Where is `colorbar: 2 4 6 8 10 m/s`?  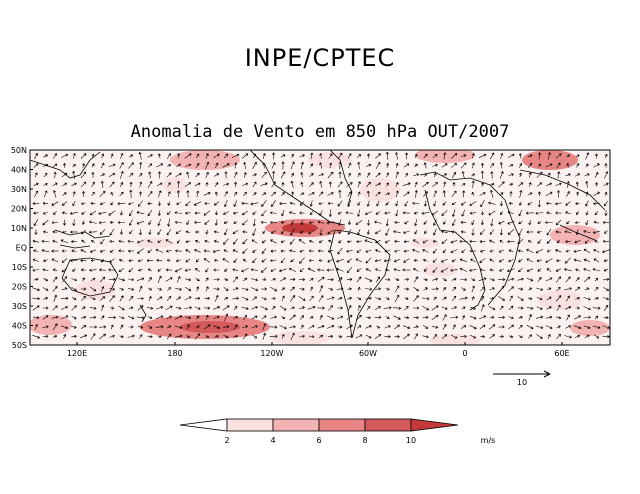 colorbar: 2 4 6 8 10 m/s is located at coordinates (337, 431).